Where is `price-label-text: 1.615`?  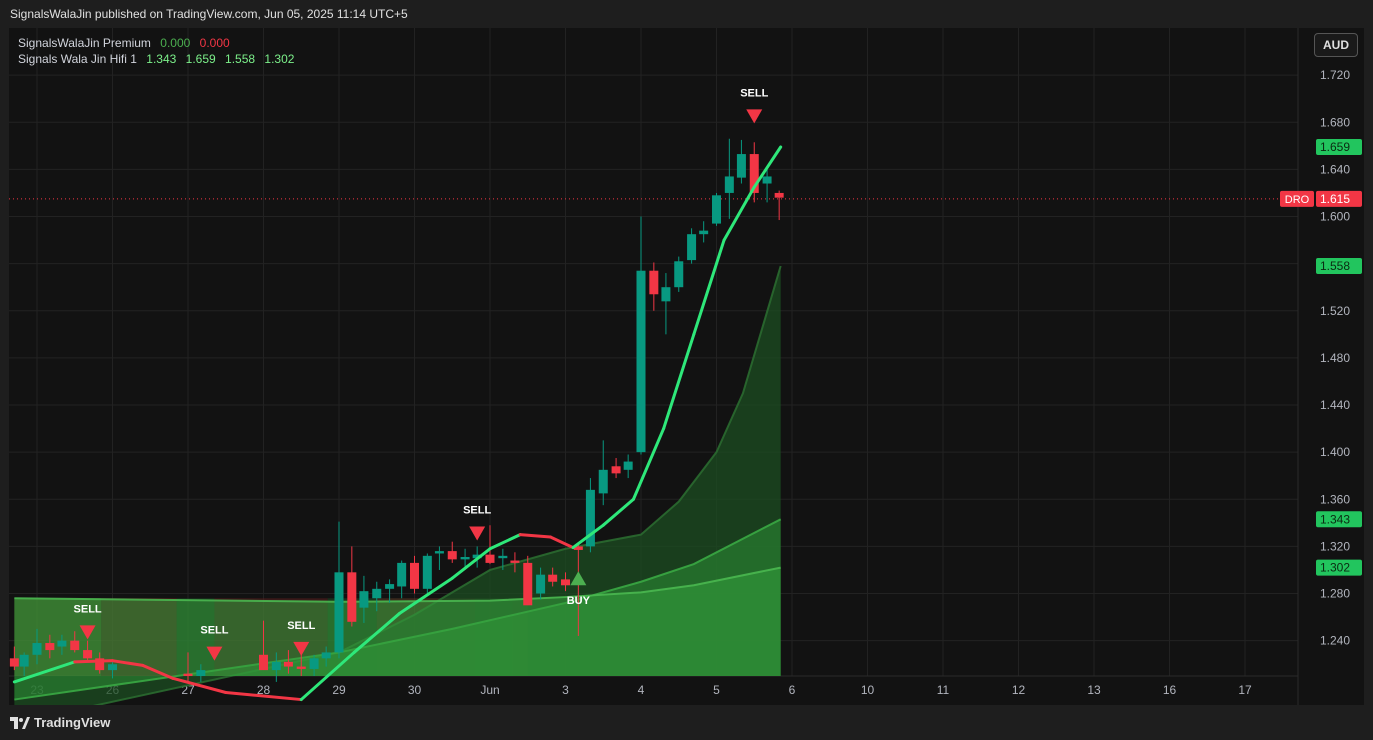 price-label-text: 1.615 is located at coordinates (1335, 199).